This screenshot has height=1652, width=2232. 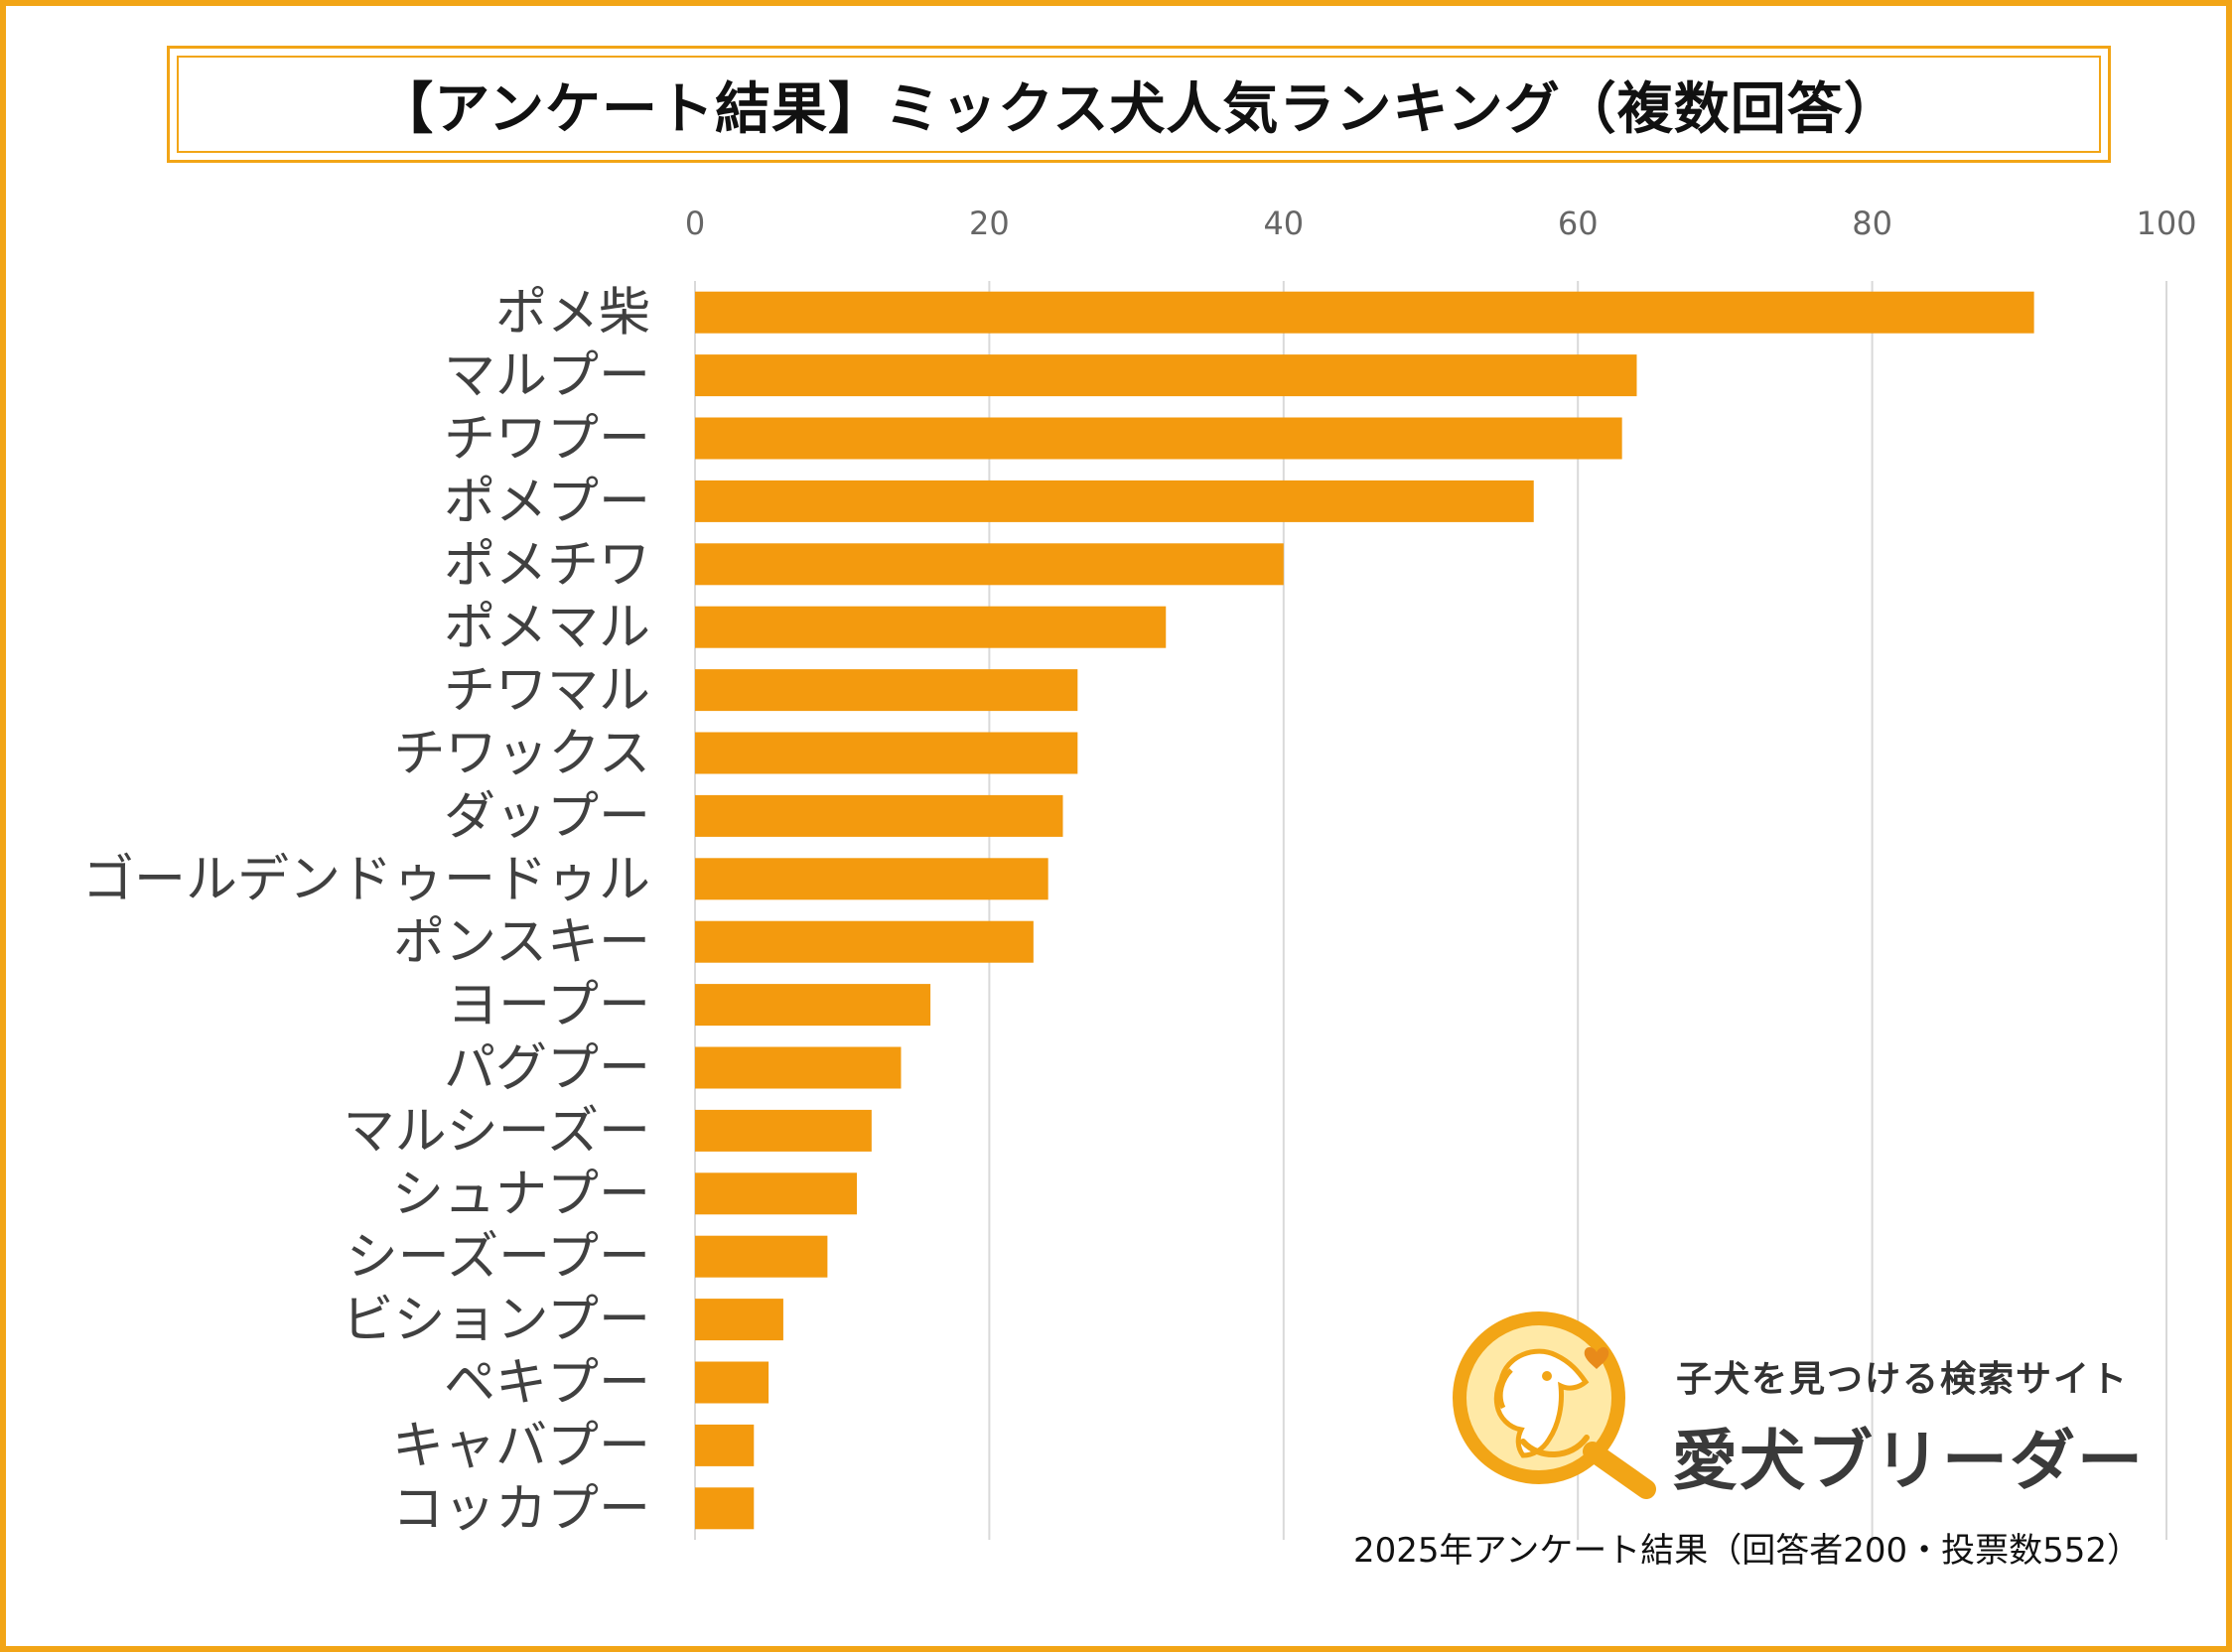 What do you see at coordinates (547, 440) in the screenshot?
I see `category-label: チワプー` at bounding box center [547, 440].